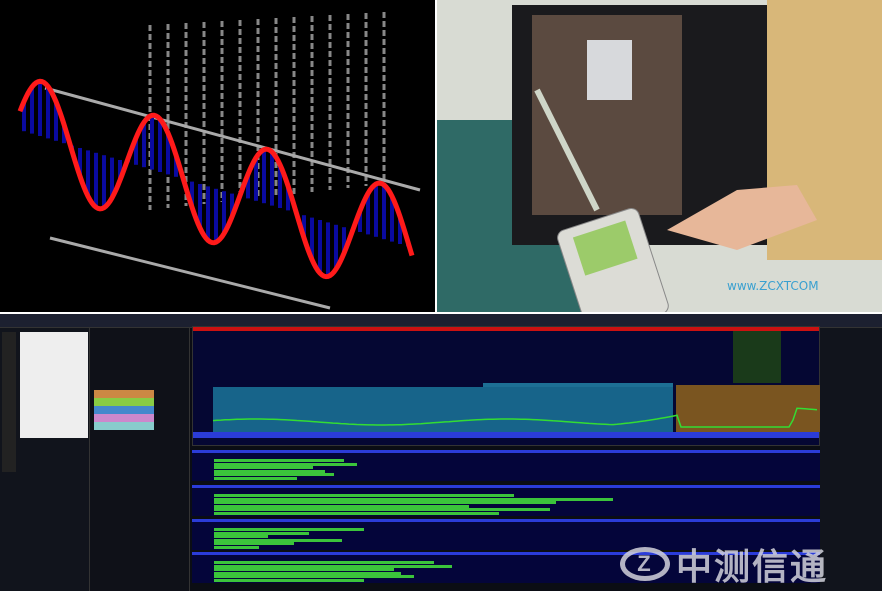 The height and width of the screenshot is (591, 882). What do you see at coordinates (515, 417) in the screenshot?
I see `spectrum-trace` at bounding box center [515, 417].